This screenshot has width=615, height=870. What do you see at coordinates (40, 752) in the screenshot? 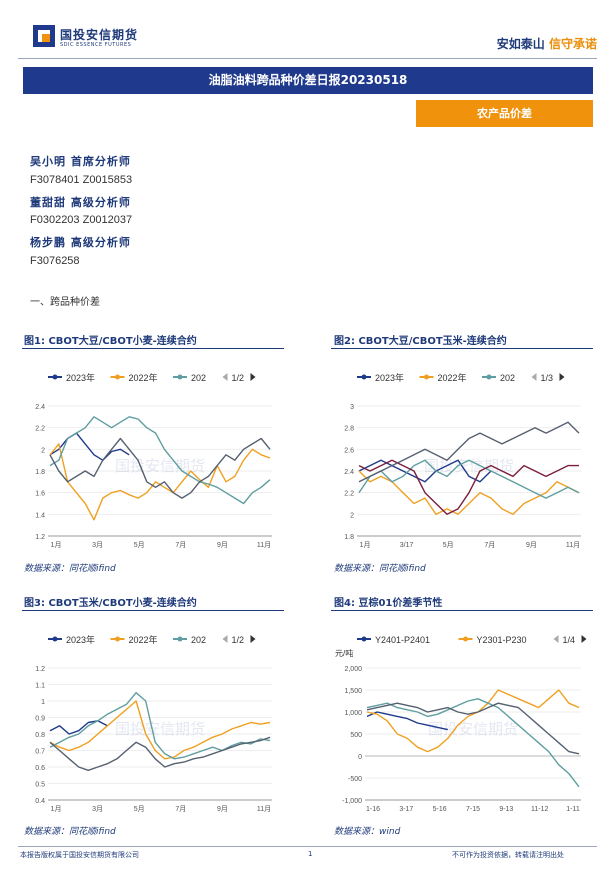
I see `y-tick-label: 0.7` at bounding box center [40, 752].